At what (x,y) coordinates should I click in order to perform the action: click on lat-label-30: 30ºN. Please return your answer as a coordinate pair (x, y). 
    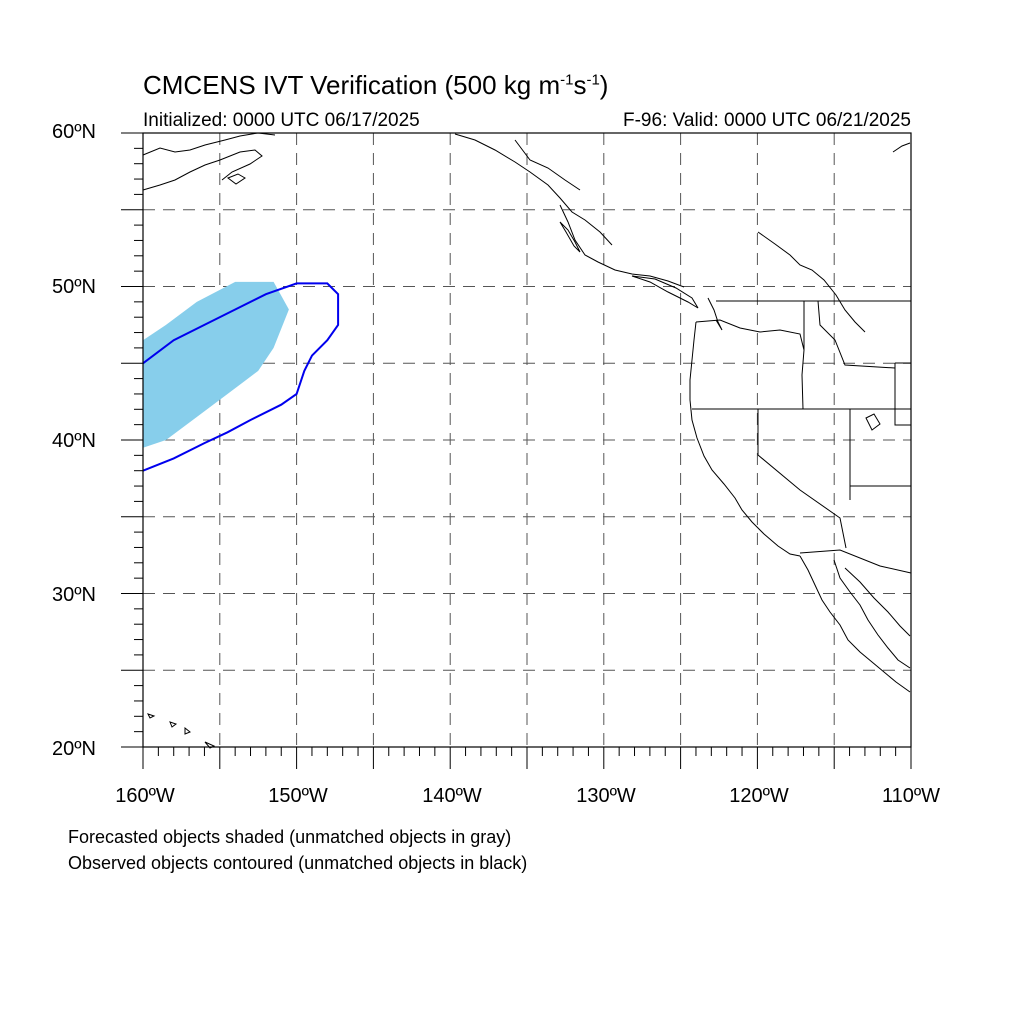
    Looking at the image, I should click on (74, 595).